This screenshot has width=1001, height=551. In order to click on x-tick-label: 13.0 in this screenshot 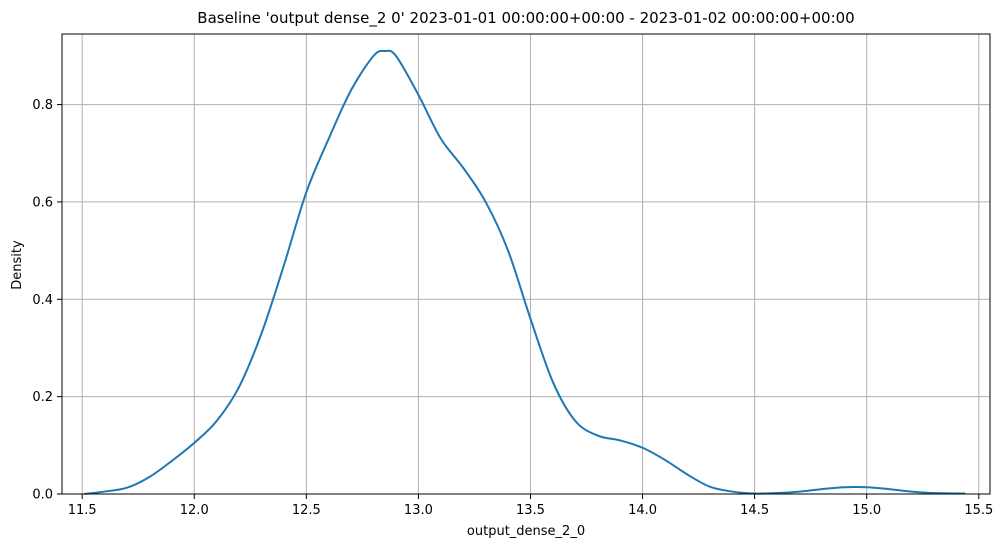, I will do `click(418, 510)`.